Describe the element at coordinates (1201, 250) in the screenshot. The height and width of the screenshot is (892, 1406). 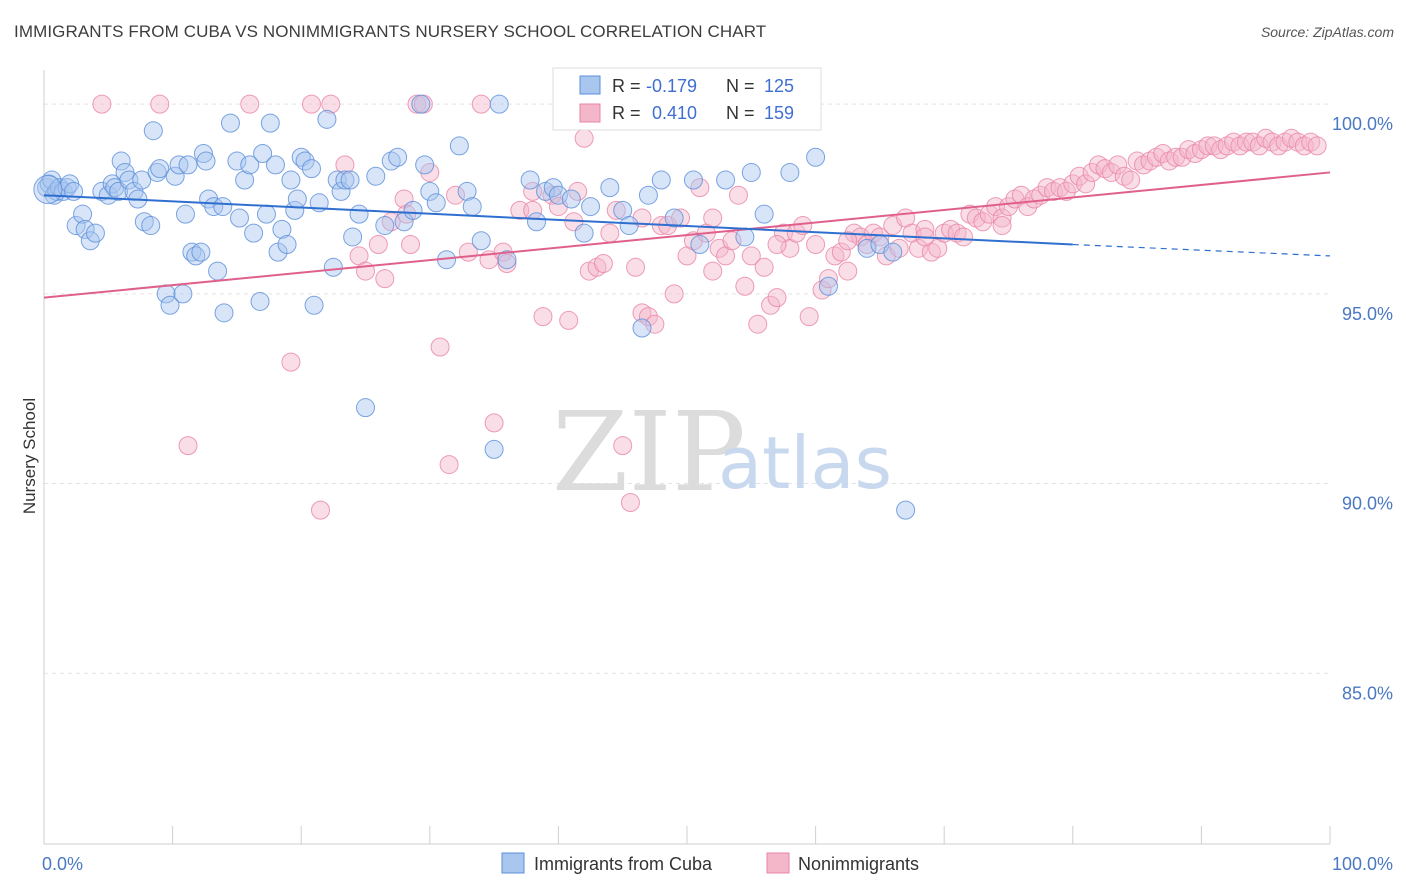
I see `trend-line-cuba-extension` at that location.